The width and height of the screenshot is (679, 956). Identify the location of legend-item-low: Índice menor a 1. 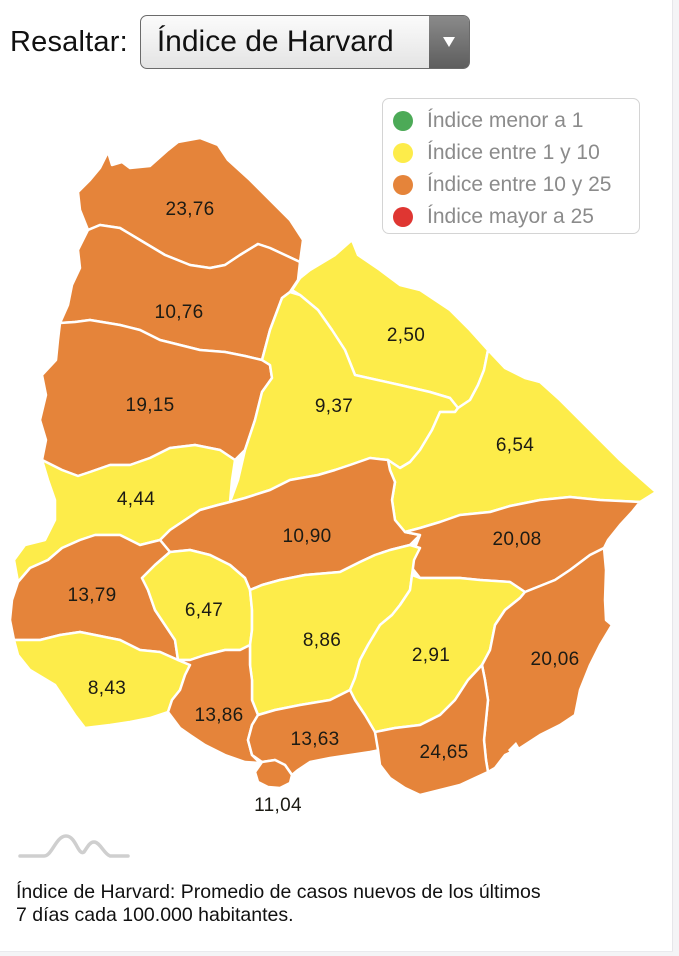
(511, 121).